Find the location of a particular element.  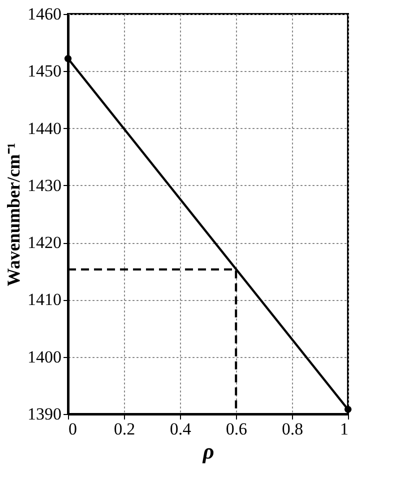

y-tick-label: 1450 is located at coordinates (45, 71).